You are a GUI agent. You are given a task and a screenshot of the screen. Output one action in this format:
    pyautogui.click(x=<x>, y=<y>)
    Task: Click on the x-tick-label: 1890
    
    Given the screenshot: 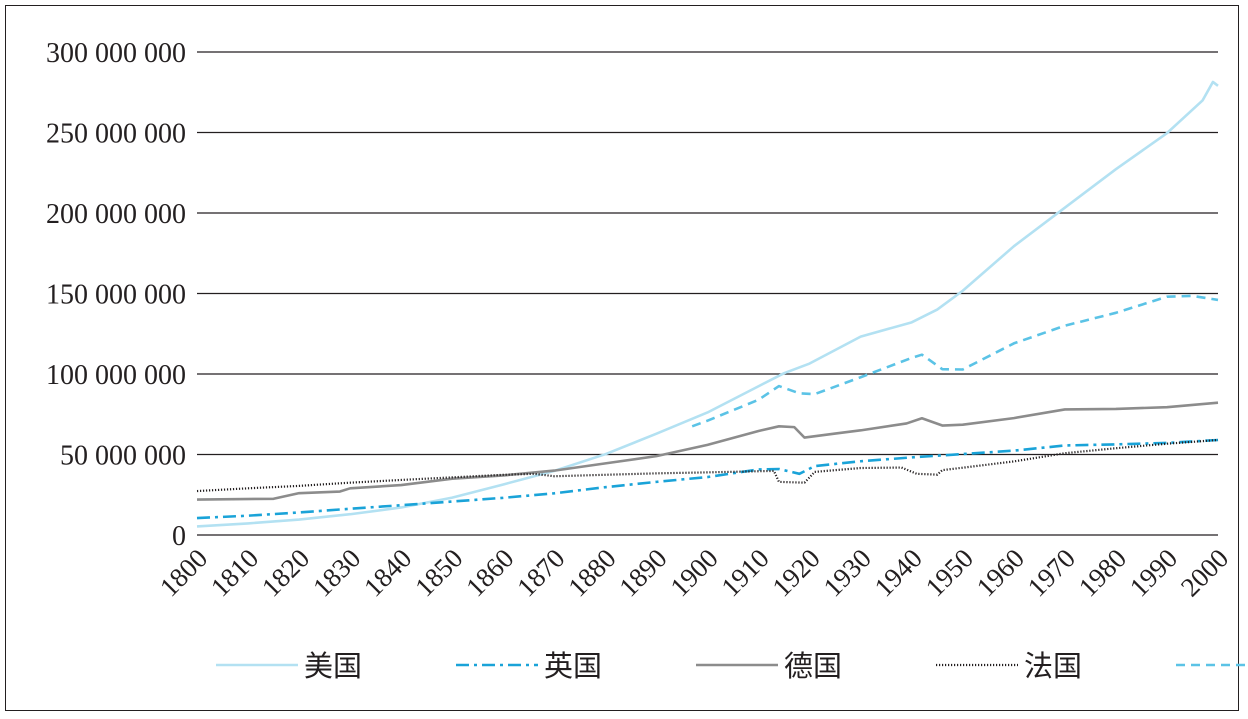 What is the action you would take?
    pyautogui.click(x=642, y=572)
    